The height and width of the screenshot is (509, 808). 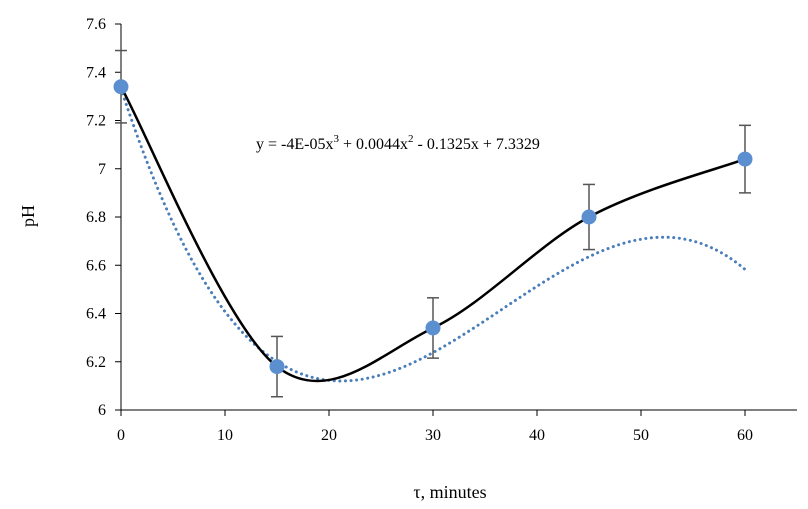 What do you see at coordinates (96, 121) in the screenshot?
I see `y-tick-label: 7.2` at bounding box center [96, 121].